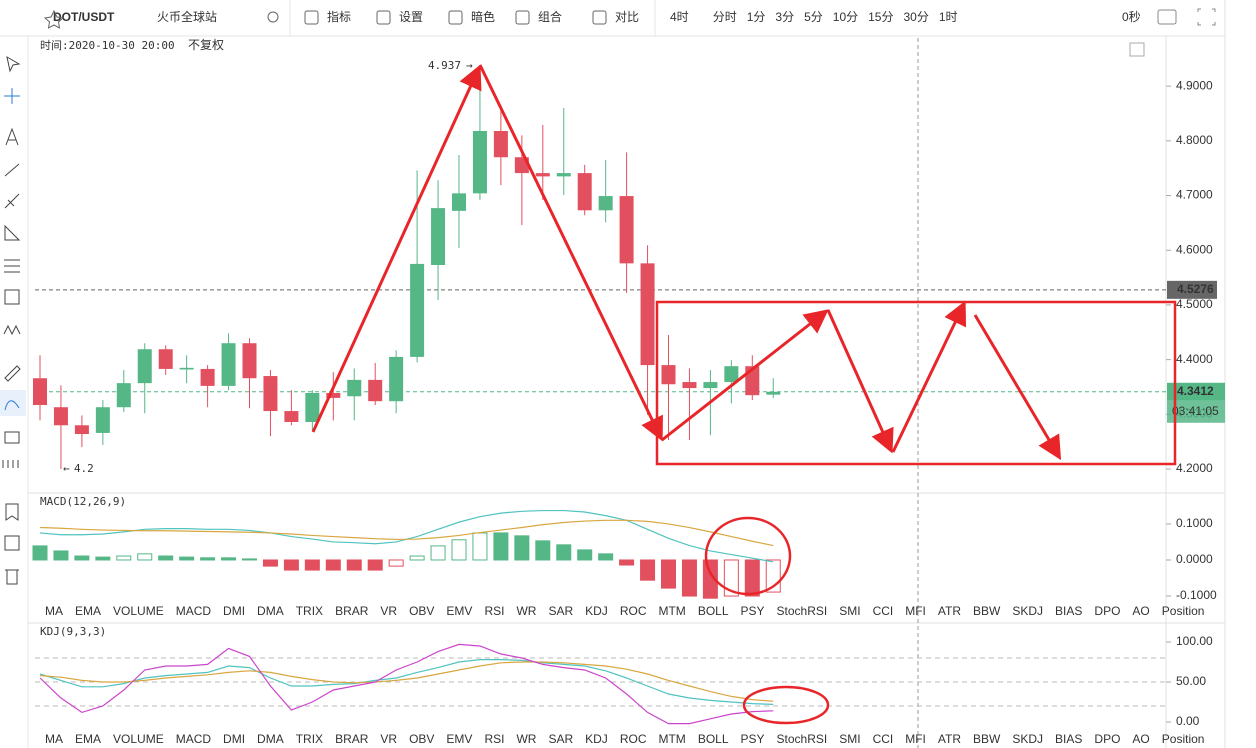  What do you see at coordinates (756, 17) in the screenshot?
I see `interval-button: 1分` at bounding box center [756, 17].